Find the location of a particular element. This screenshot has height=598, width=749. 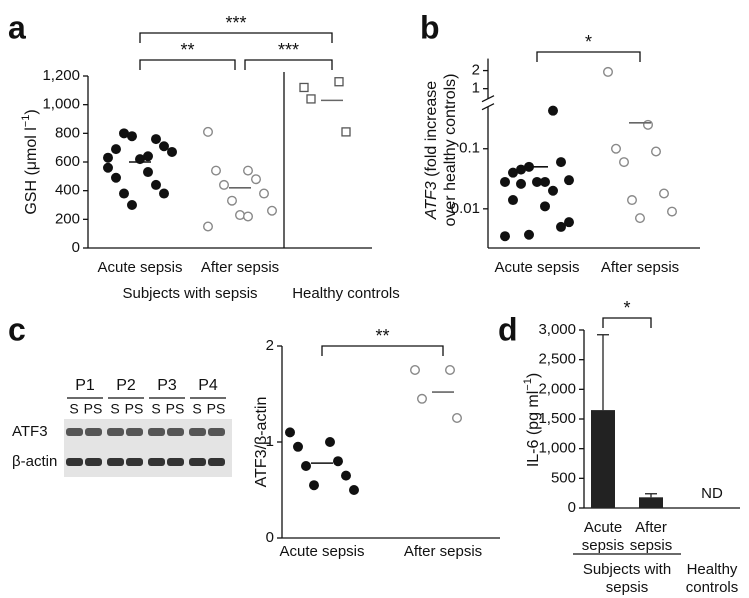

y-axis-label: IL-6 (pg ml−1) is located at coordinates (532, 420).